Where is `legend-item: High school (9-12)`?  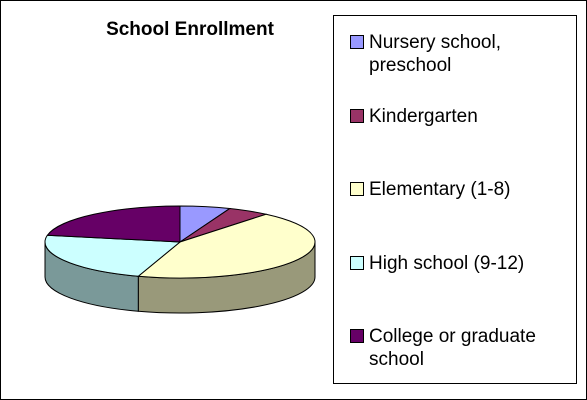
legend-item: High school (9-12) is located at coordinates (460, 263).